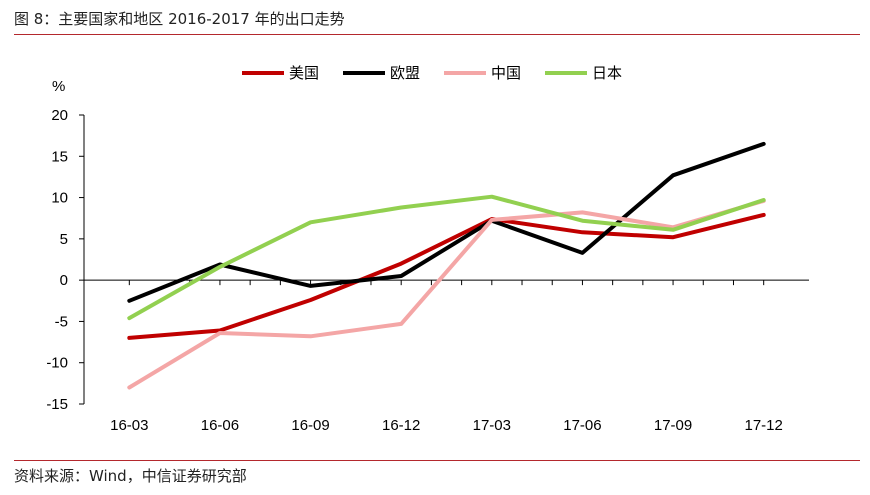  I want to click on legend-label-1: 欧盟, so click(405, 73).